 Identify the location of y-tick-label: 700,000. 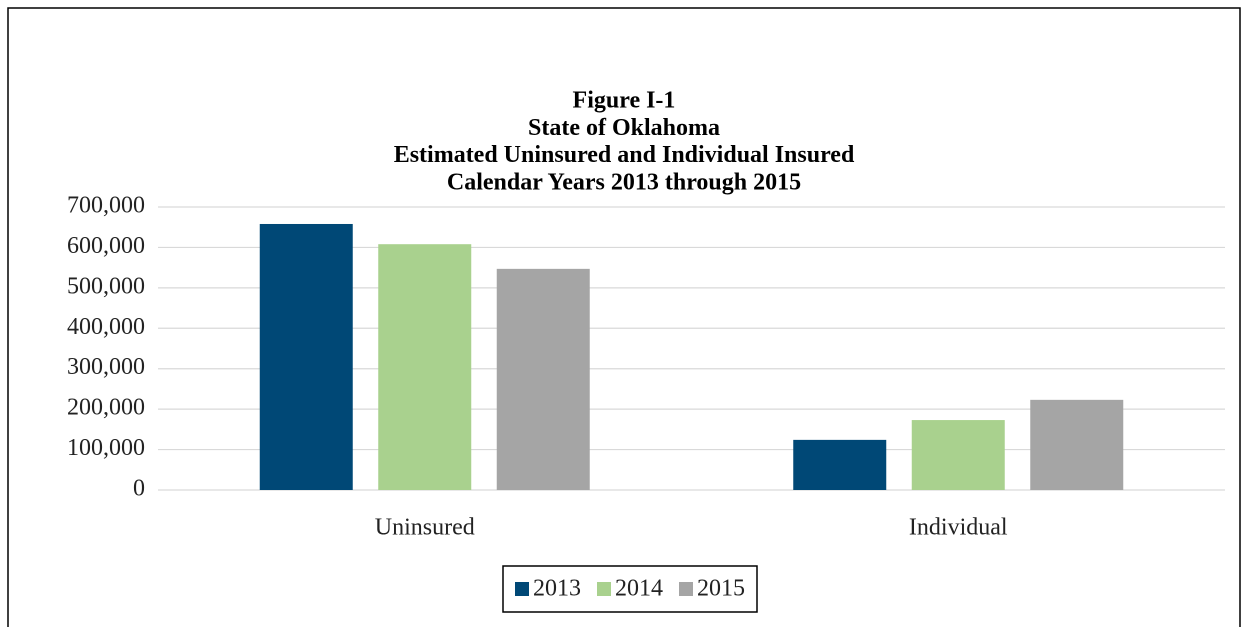
(106, 206).